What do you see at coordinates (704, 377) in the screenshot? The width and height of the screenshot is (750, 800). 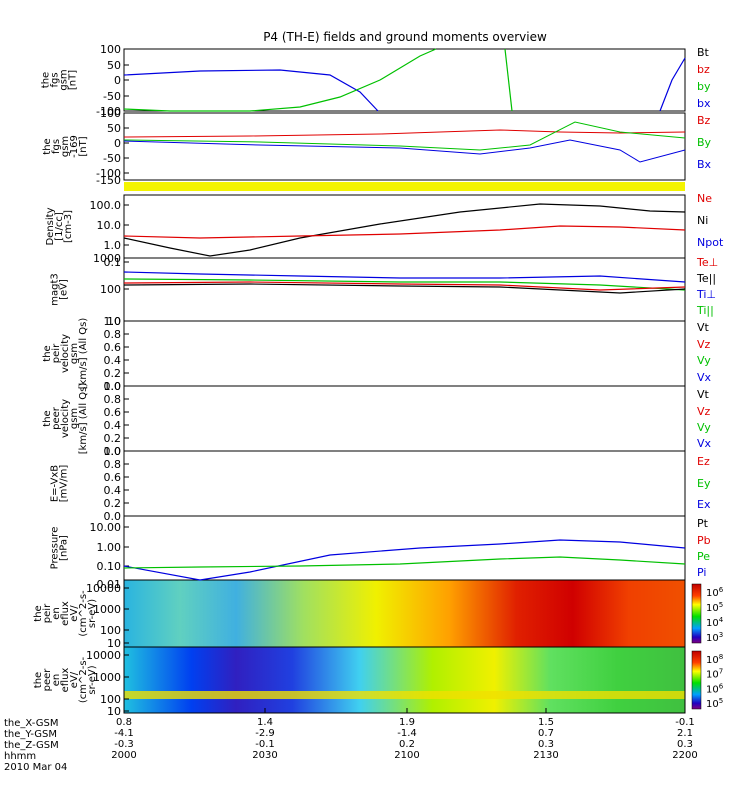 I see `legend-entry: Vx` at bounding box center [704, 377].